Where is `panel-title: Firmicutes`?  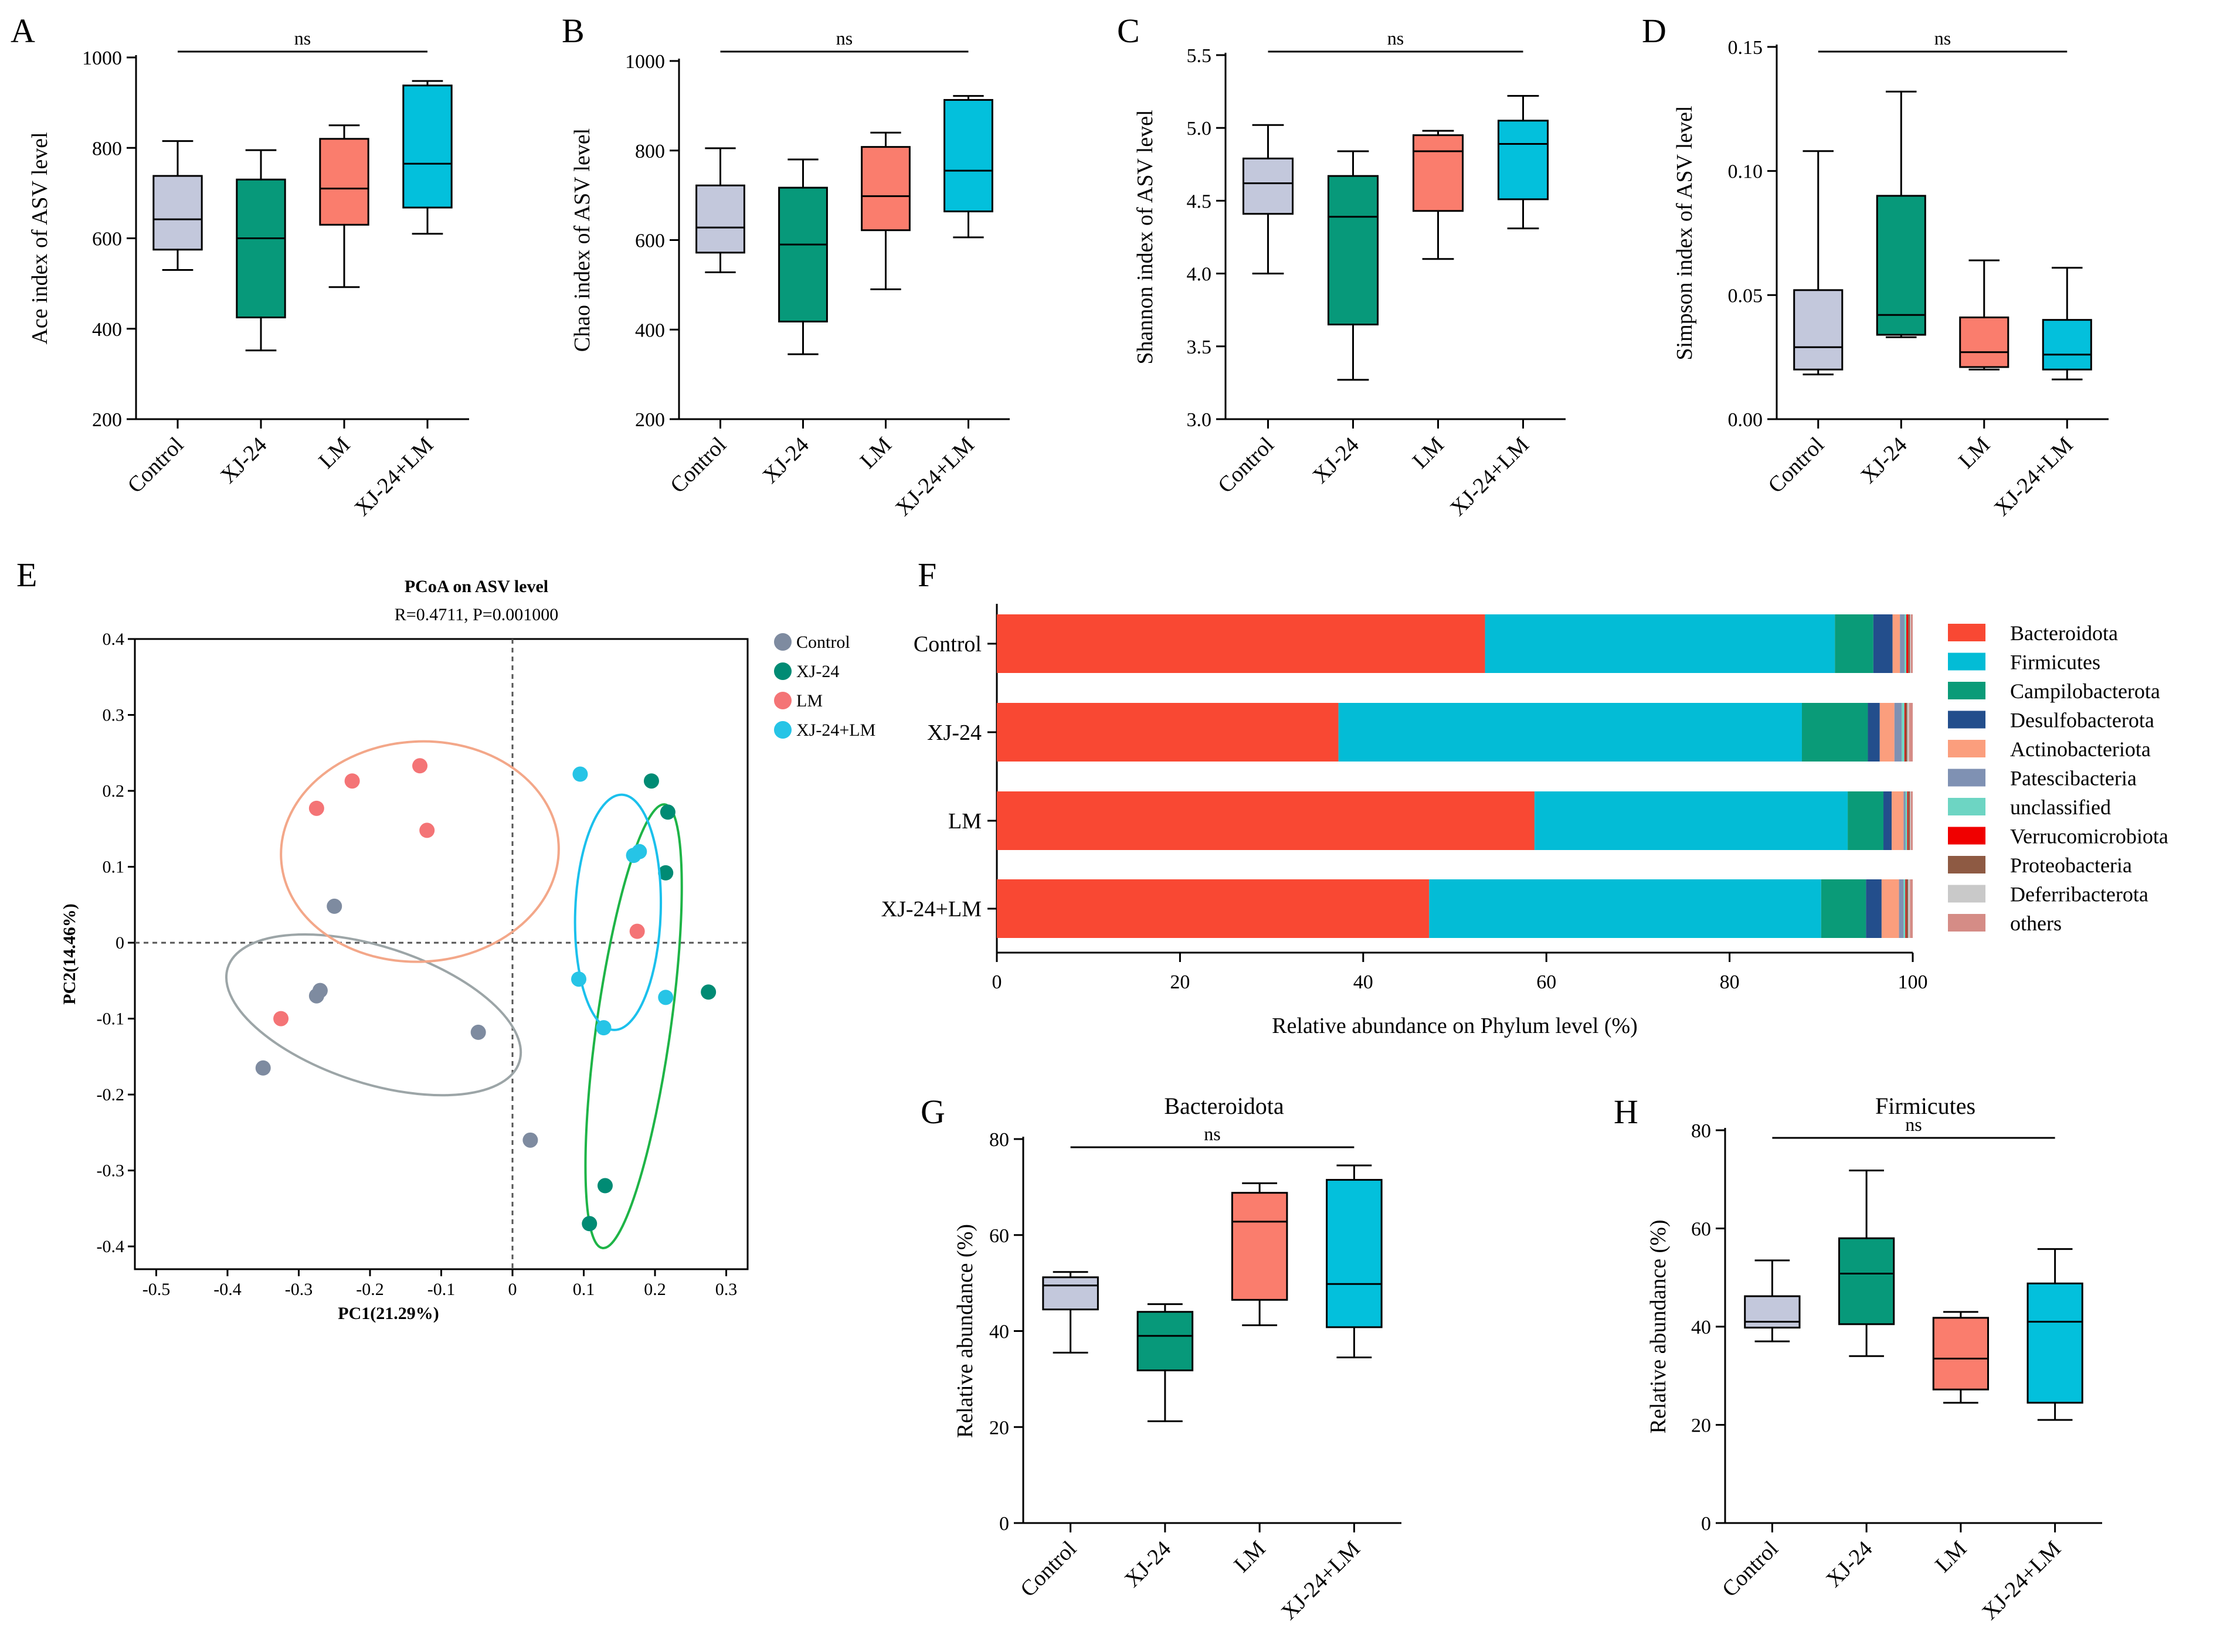
panel-title: Firmicutes is located at coordinates (1925, 1106).